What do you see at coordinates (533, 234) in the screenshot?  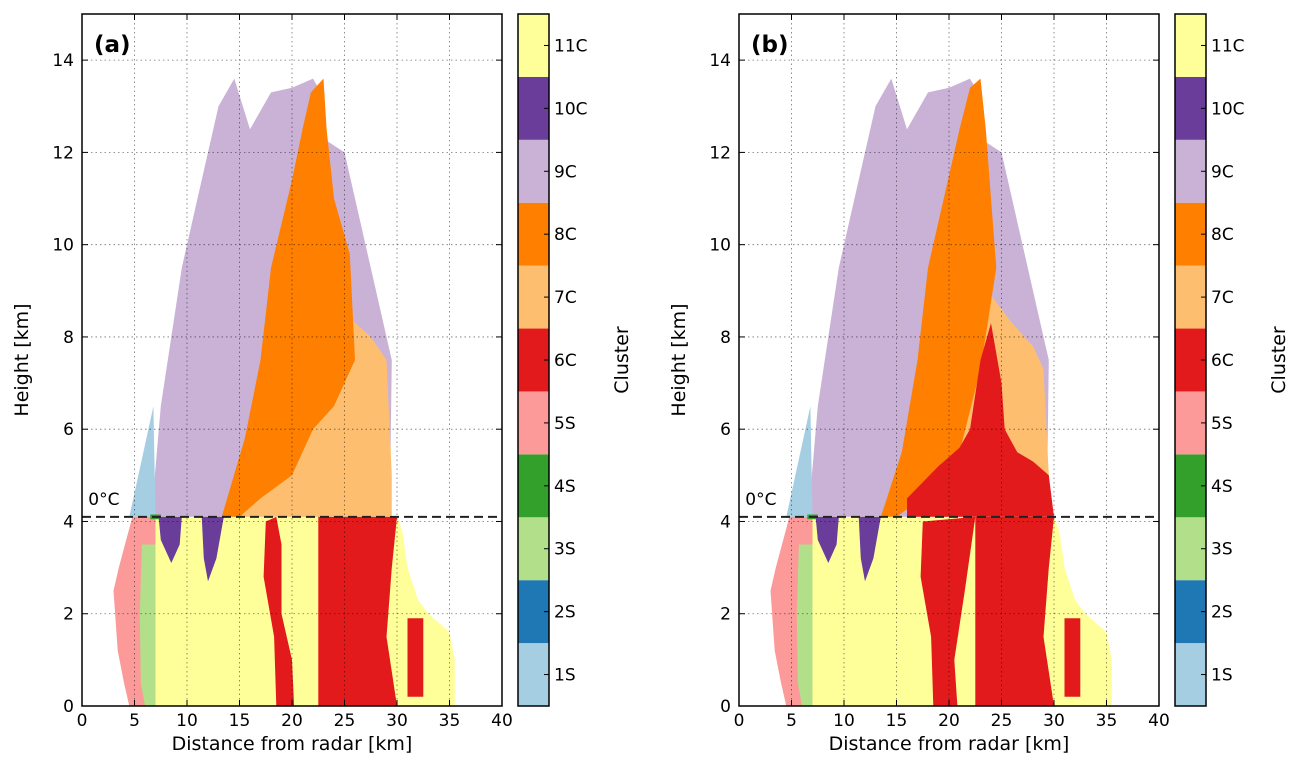 I see `colorbar-swatch-8C` at bounding box center [533, 234].